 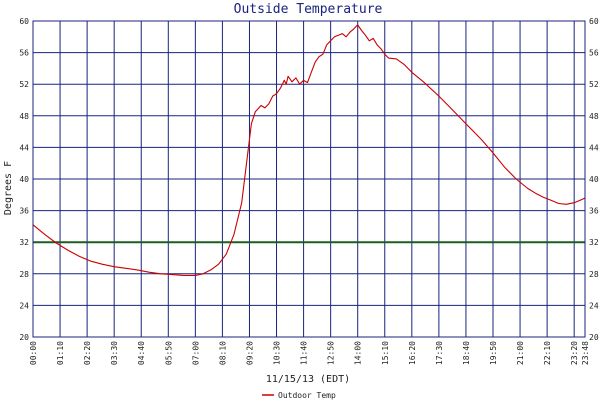 What do you see at coordinates (594, 116) in the screenshot?
I see `y-tick-label-right: 48` at bounding box center [594, 116].